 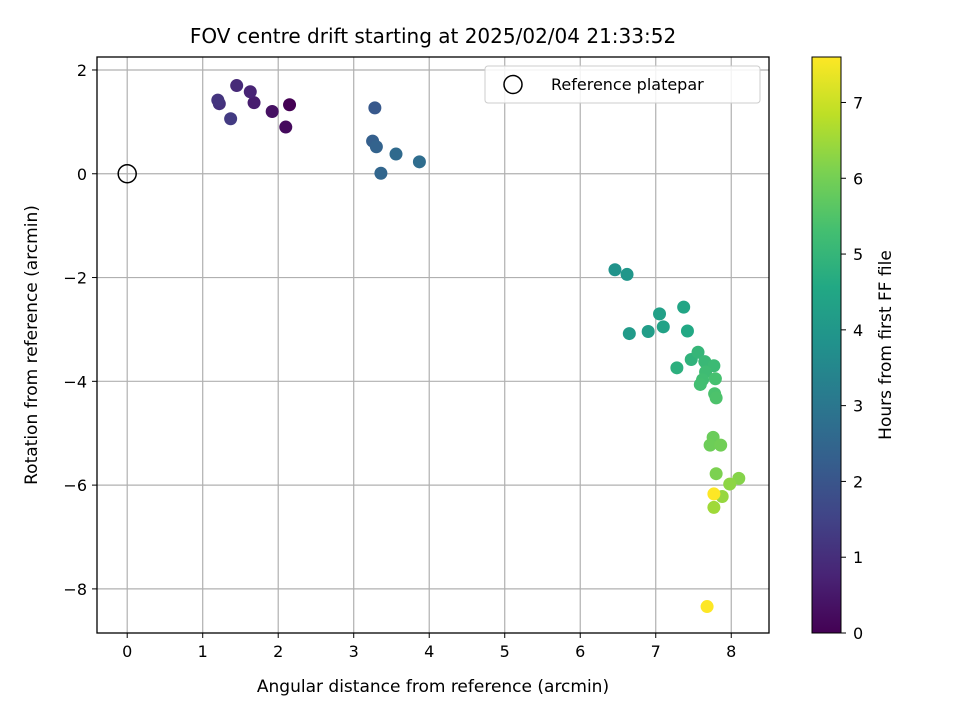 I want to click on colorbar-tick-label: 6, so click(x=858, y=178).